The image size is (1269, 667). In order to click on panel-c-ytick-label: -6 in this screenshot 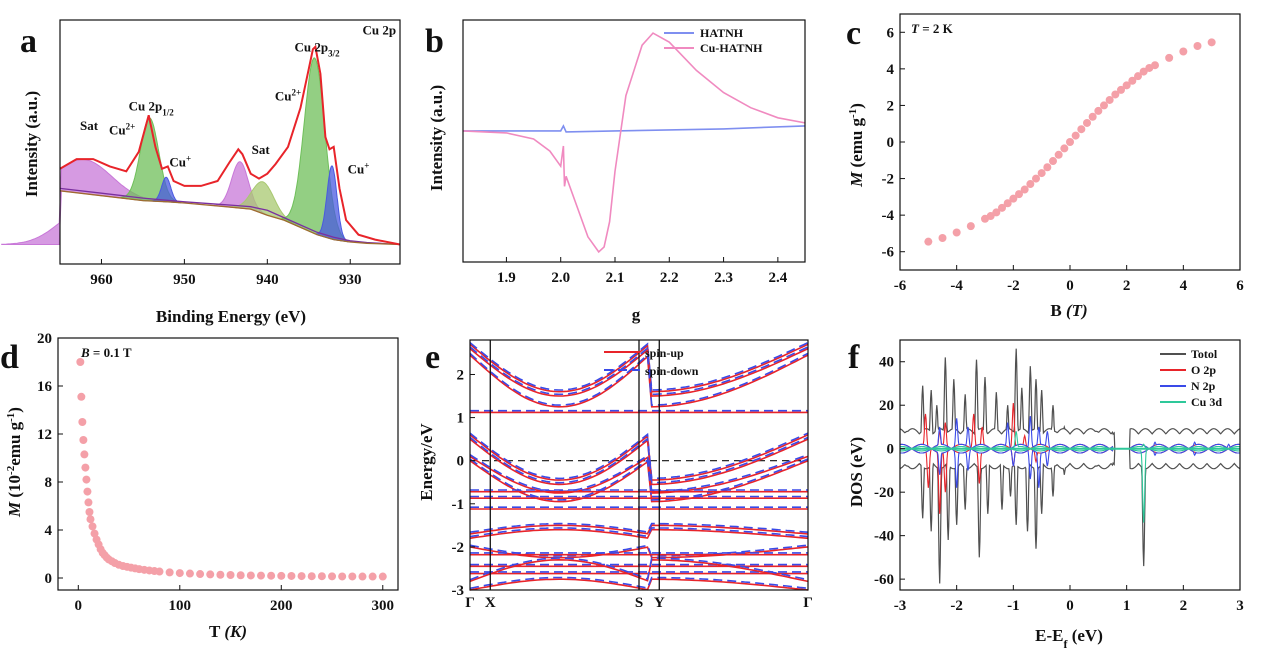, I will do `click(888, 253)`.